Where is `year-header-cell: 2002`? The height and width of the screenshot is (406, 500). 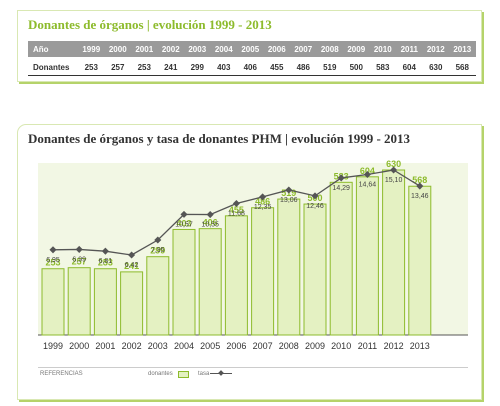
year-header-cell: 2002 is located at coordinates (170, 49).